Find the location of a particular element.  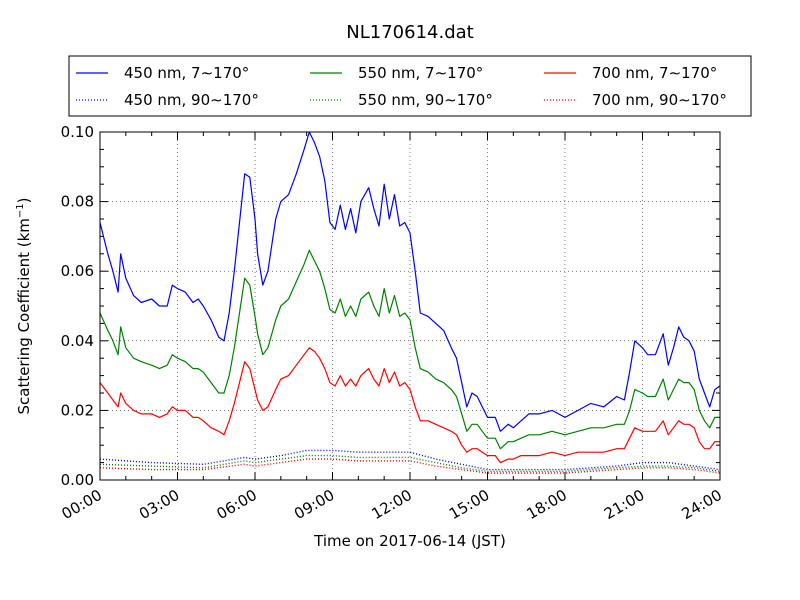

y-tick-label: 0.10 is located at coordinates (77, 132).